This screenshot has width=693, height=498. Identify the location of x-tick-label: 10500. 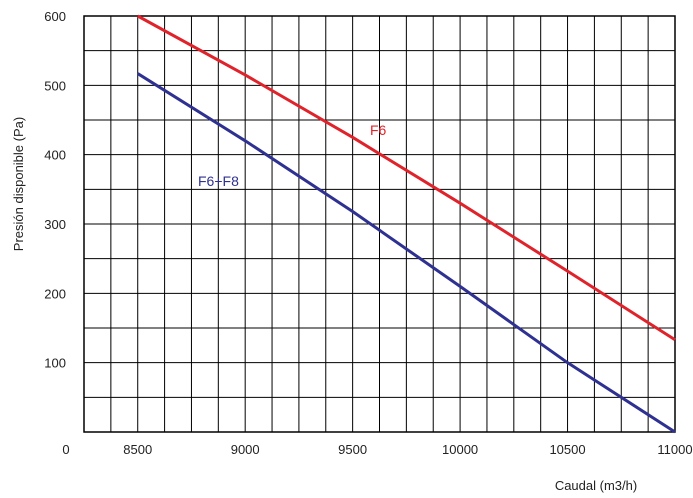
(567, 449).